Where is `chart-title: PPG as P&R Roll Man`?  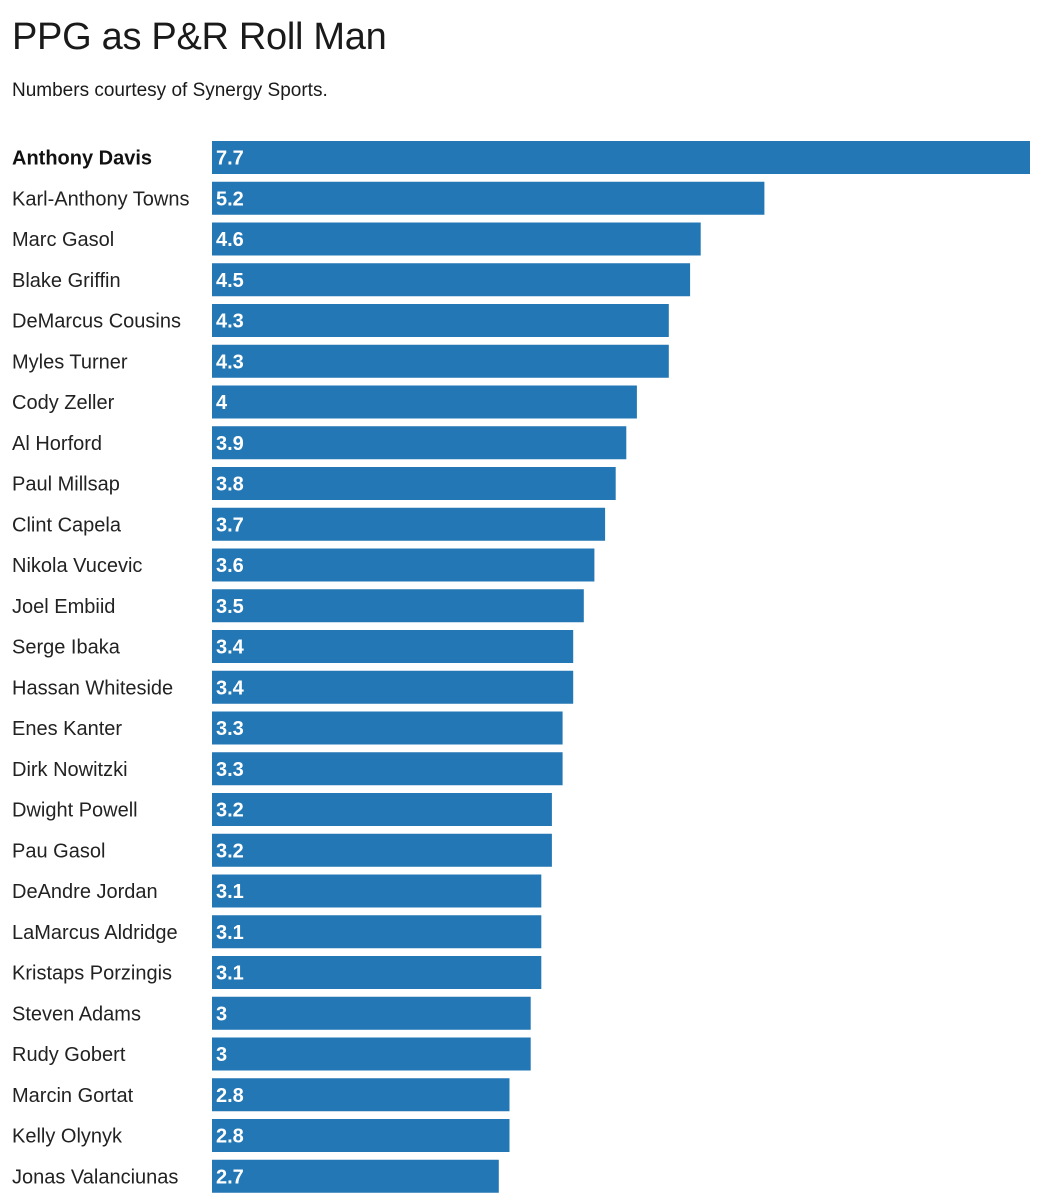
chart-title: PPG as P&R Roll Man is located at coordinates (199, 37).